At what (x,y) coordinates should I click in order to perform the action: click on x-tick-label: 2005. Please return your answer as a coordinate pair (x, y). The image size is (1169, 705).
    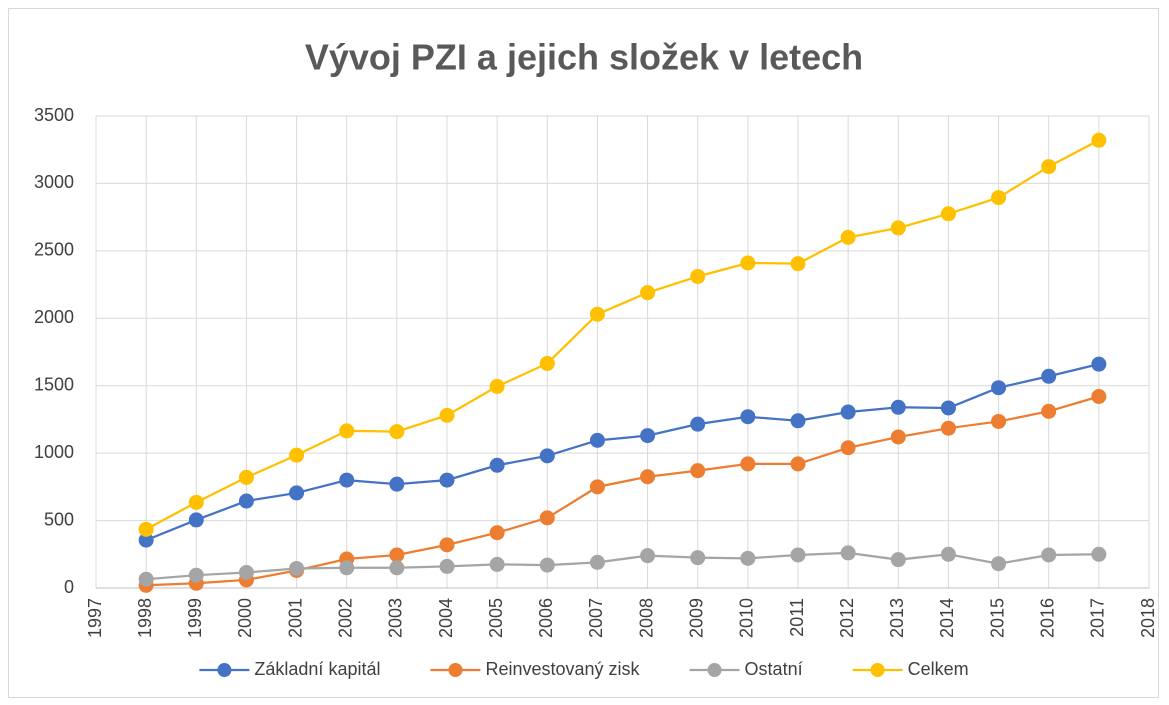
    Looking at the image, I should click on (496, 618).